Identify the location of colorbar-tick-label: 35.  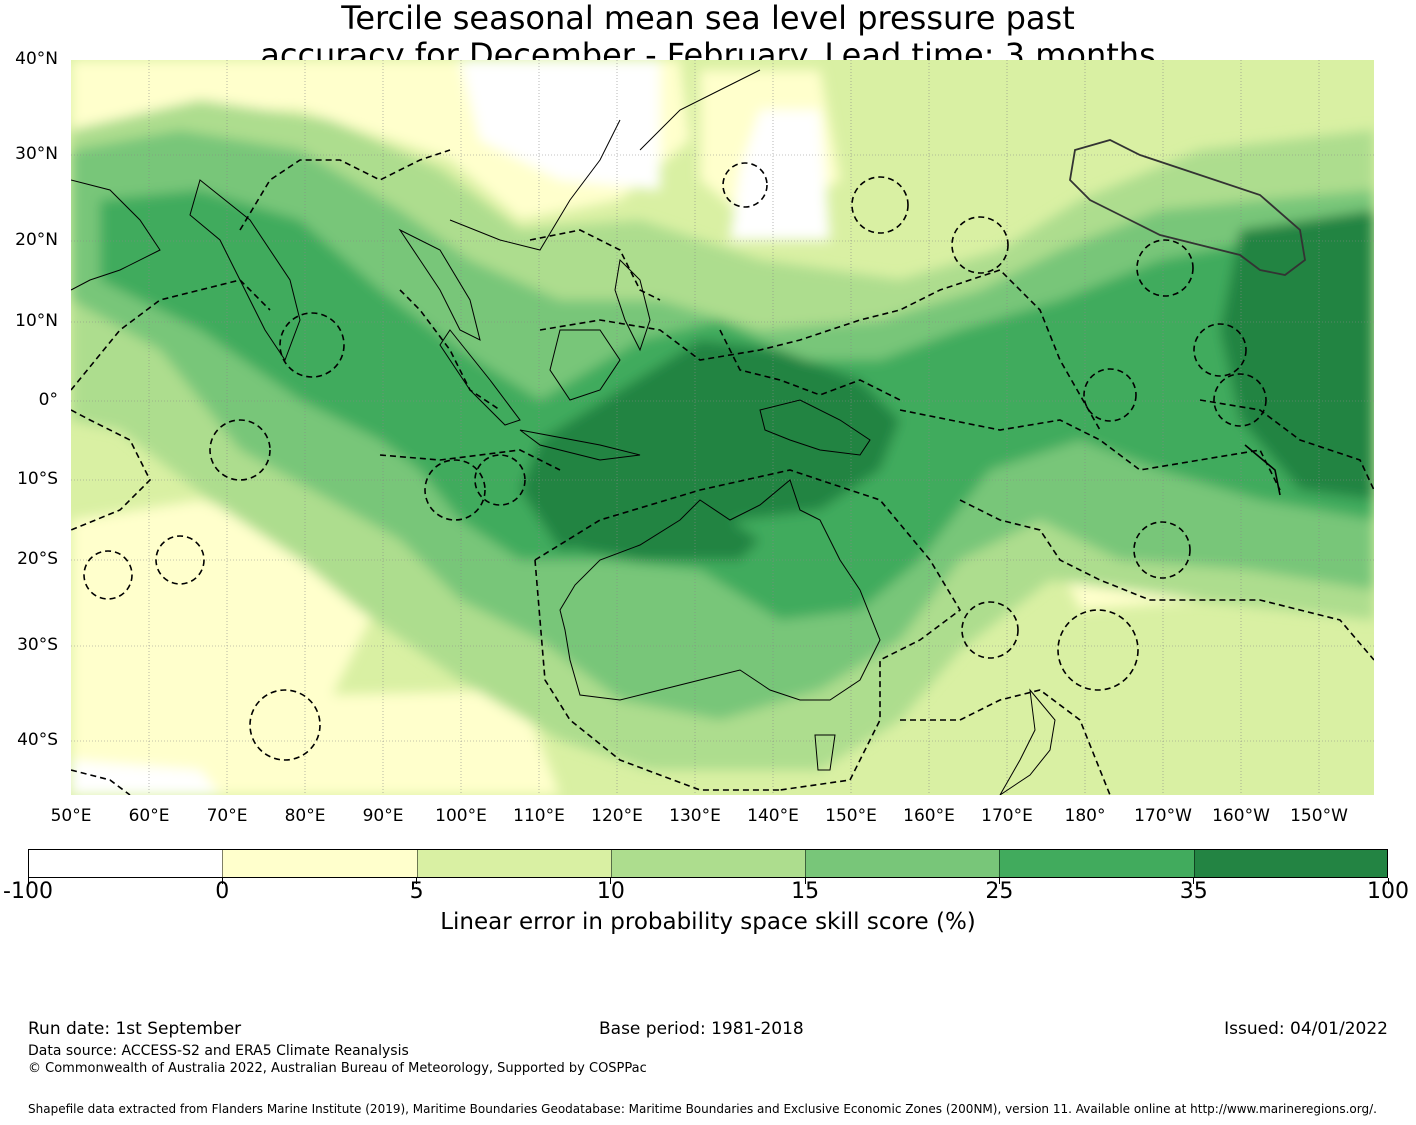
(1193, 891).